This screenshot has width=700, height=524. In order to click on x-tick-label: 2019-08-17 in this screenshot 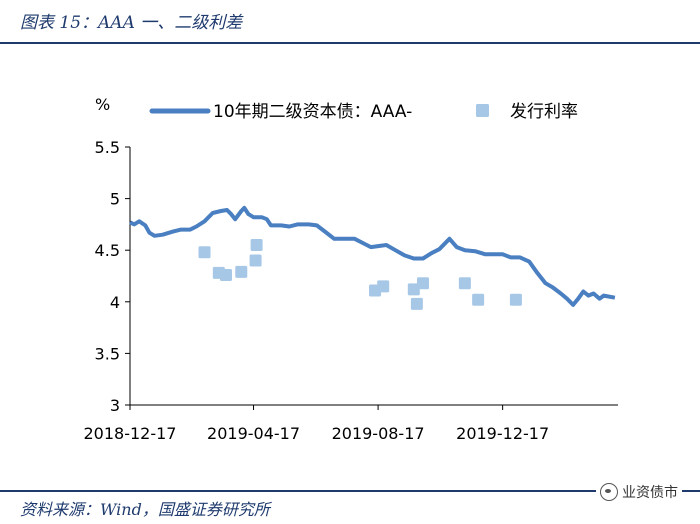, I will do `click(378, 433)`.